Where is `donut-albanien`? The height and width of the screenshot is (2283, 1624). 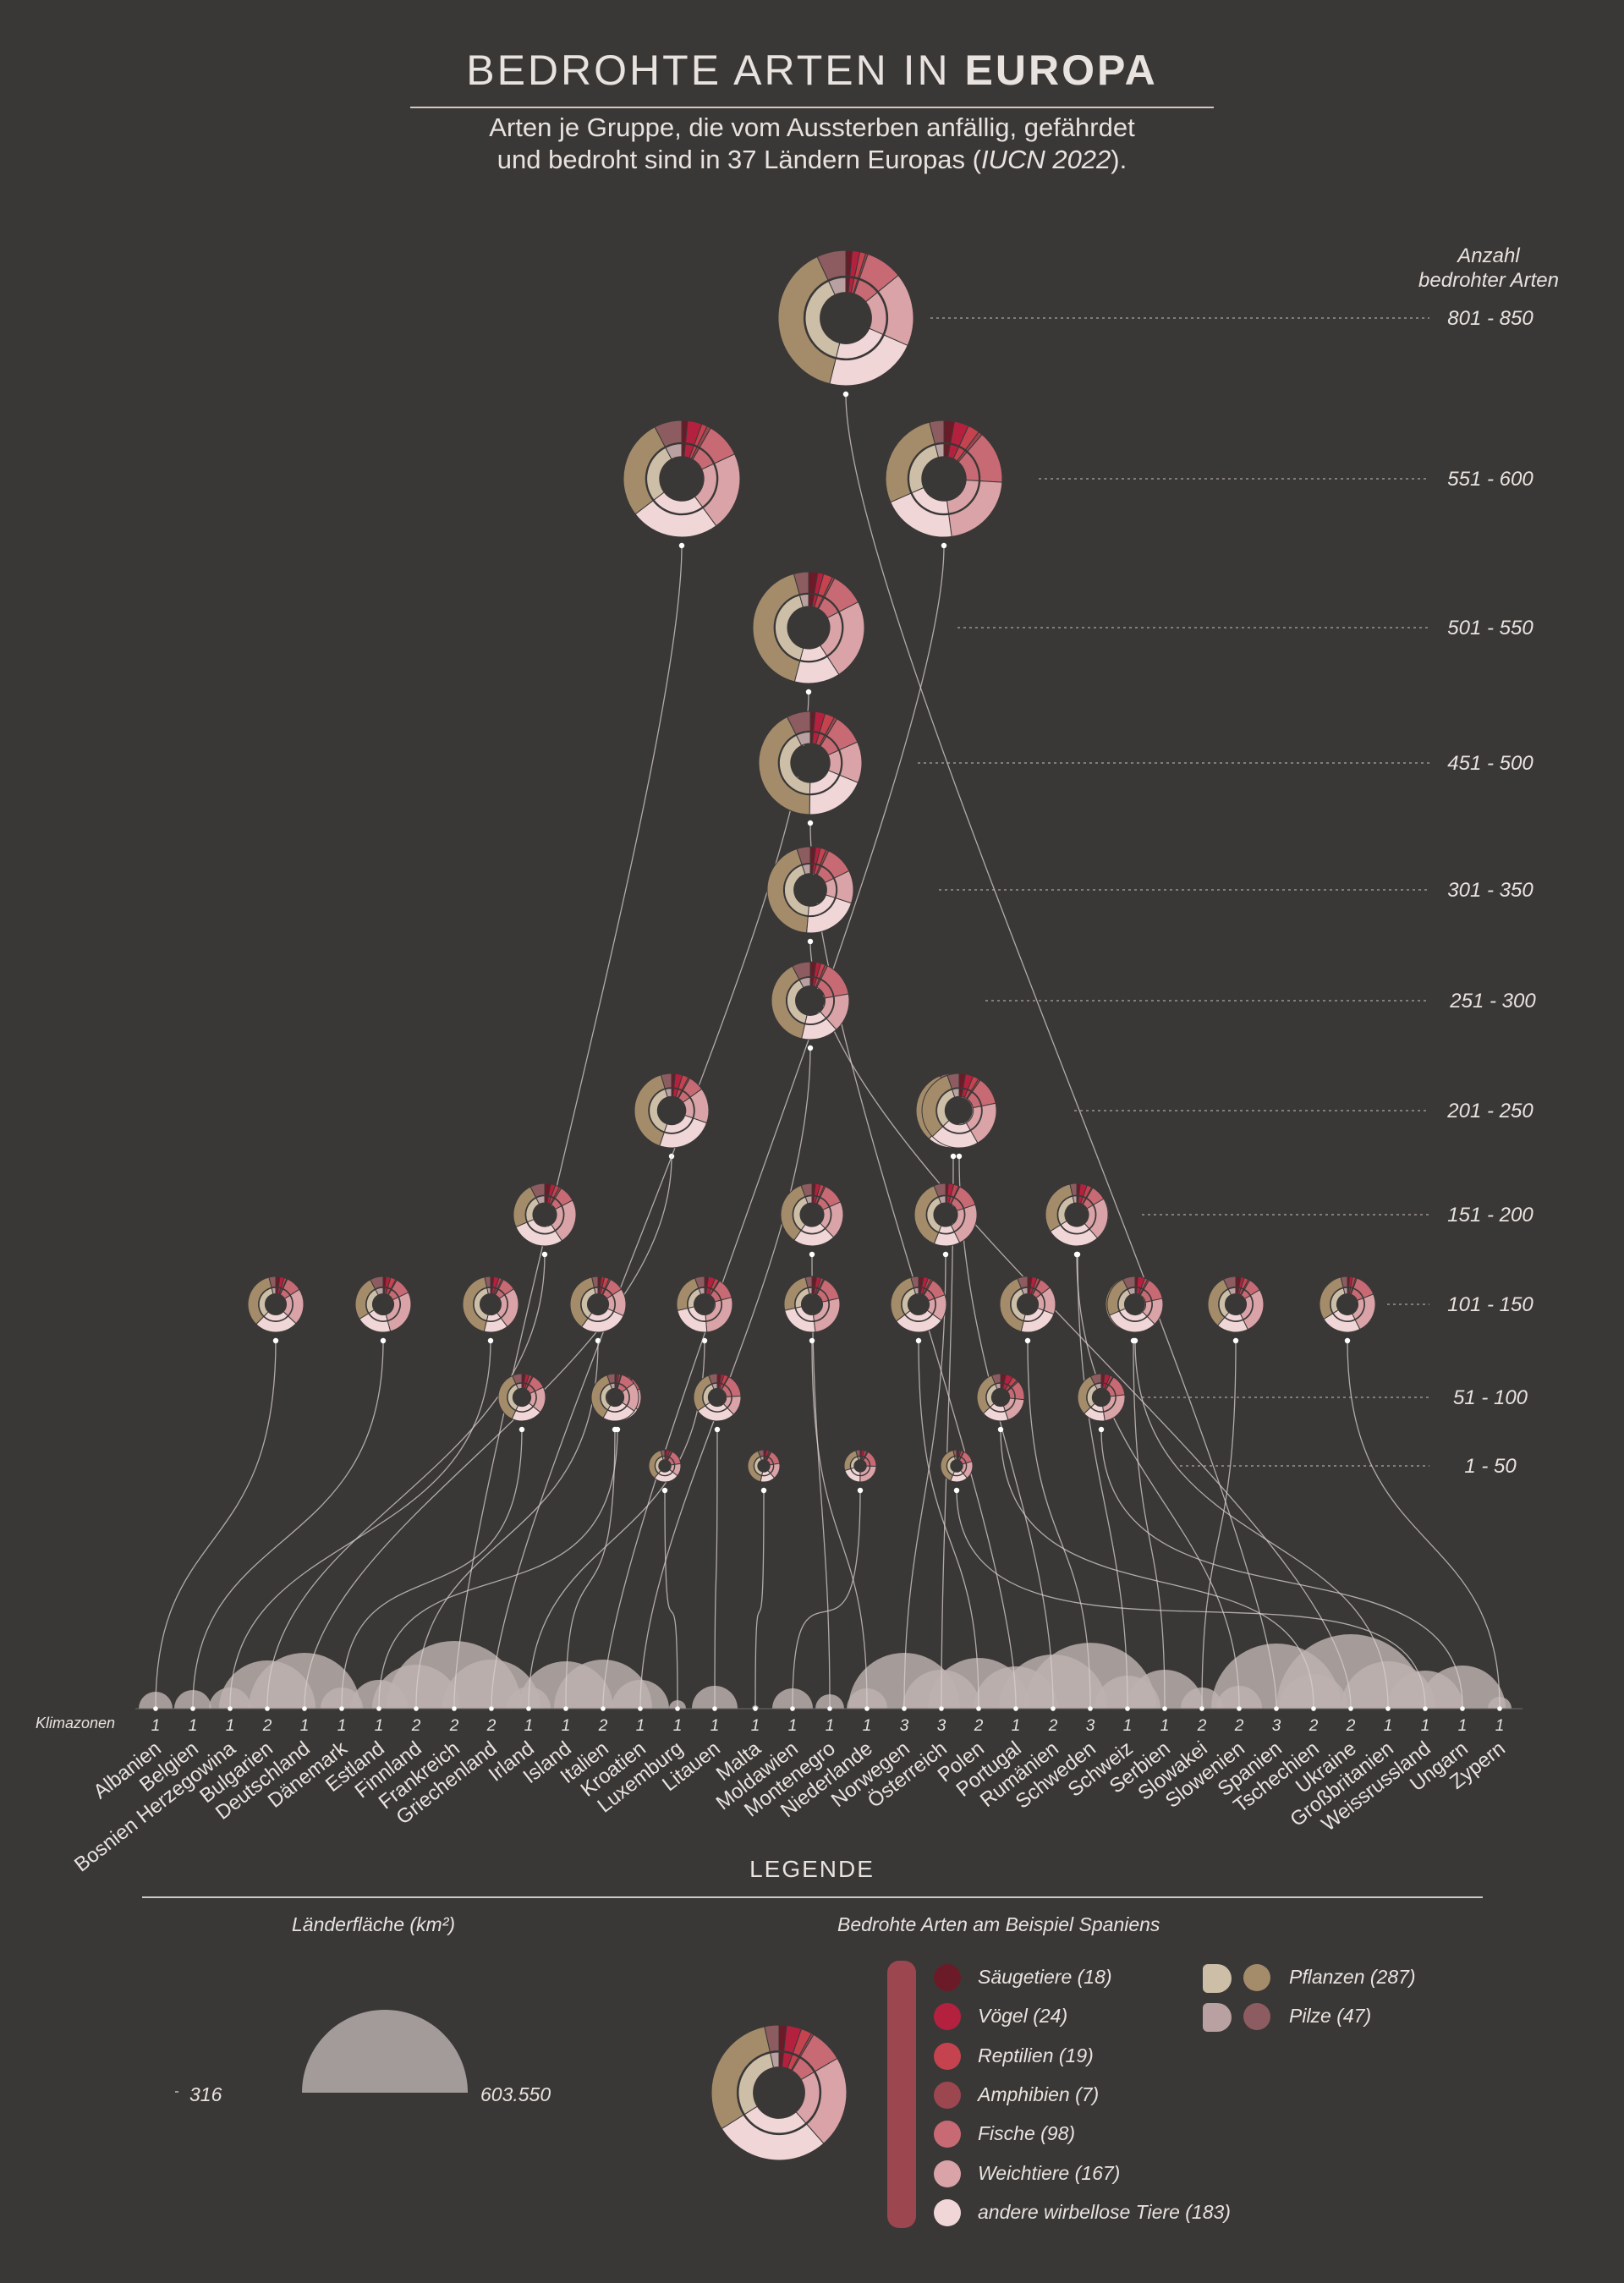
donut-albanien is located at coordinates (275, 1304).